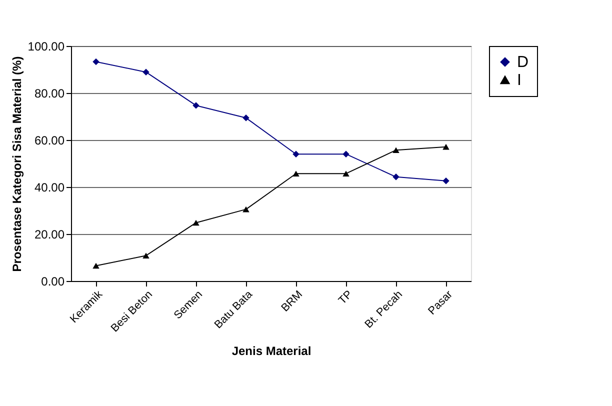 The width and height of the screenshot is (612, 406). I want to click on y-tick-label: 80.00, so click(49, 93).